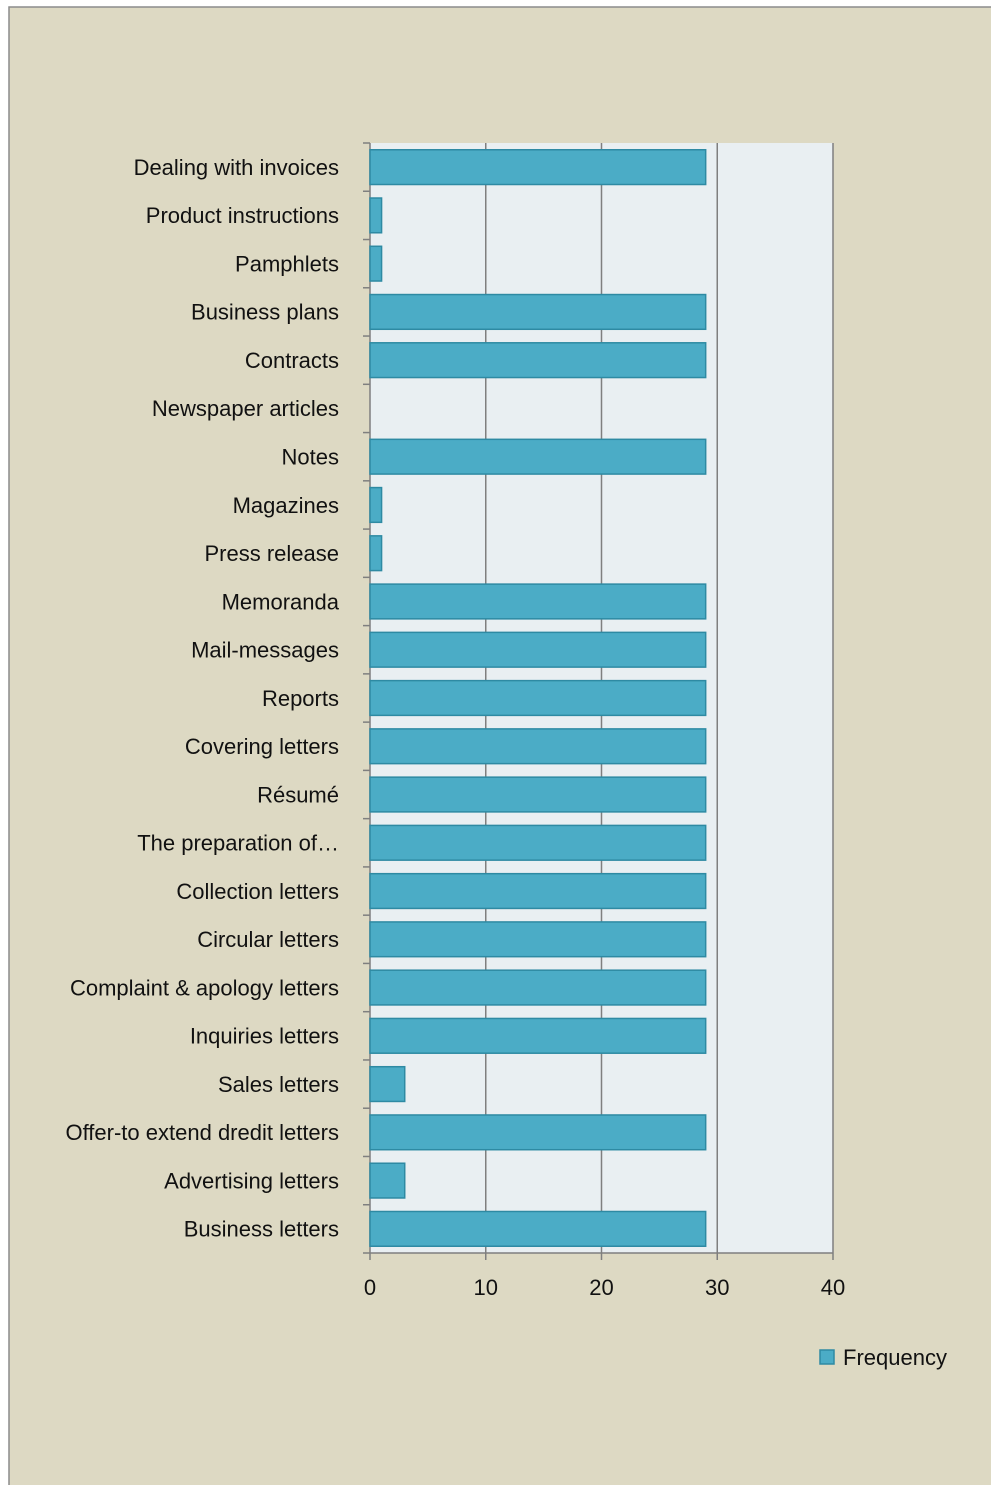  Describe the element at coordinates (486, 1287) in the screenshot. I see `x-tick-label: 10` at that location.